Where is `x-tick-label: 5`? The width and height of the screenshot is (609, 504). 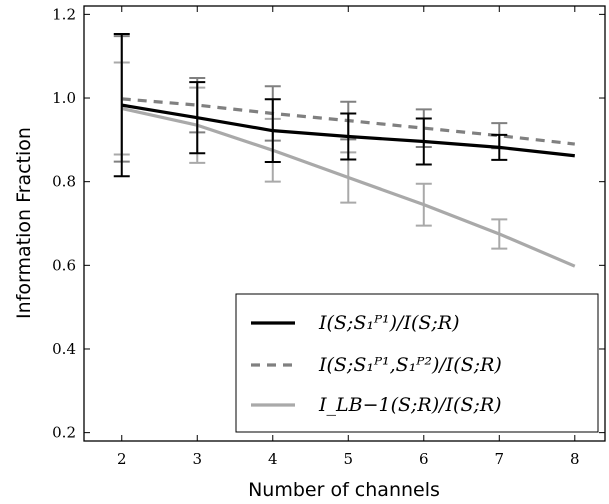 x-tick-label: 5 is located at coordinates (349, 459).